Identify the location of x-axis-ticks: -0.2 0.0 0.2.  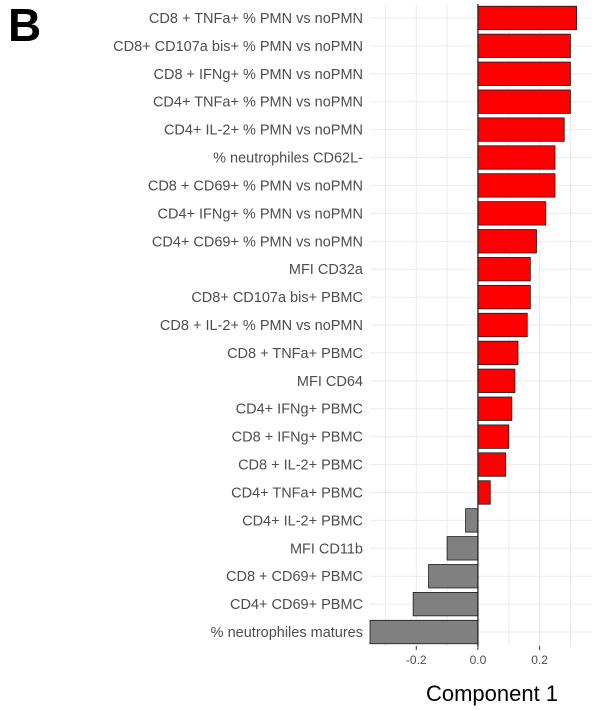
(477, 656).